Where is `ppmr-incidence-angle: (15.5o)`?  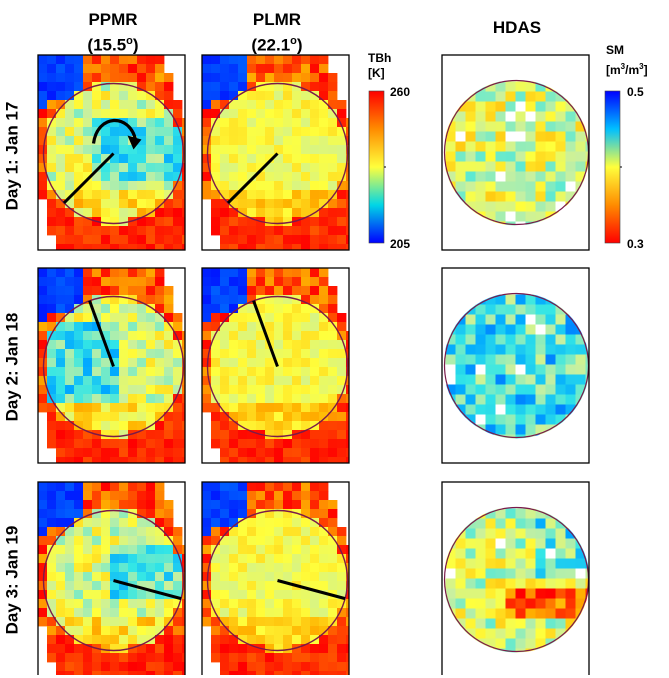 ppmr-incidence-angle: (15.5o) is located at coordinates (113, 43).